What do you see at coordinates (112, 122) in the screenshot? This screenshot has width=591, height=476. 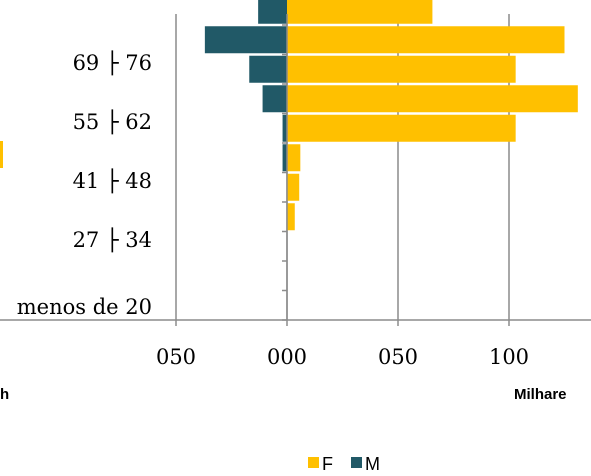 I see `category-label-55-62: 55 ├ 62` at bounding box center [112, 122].